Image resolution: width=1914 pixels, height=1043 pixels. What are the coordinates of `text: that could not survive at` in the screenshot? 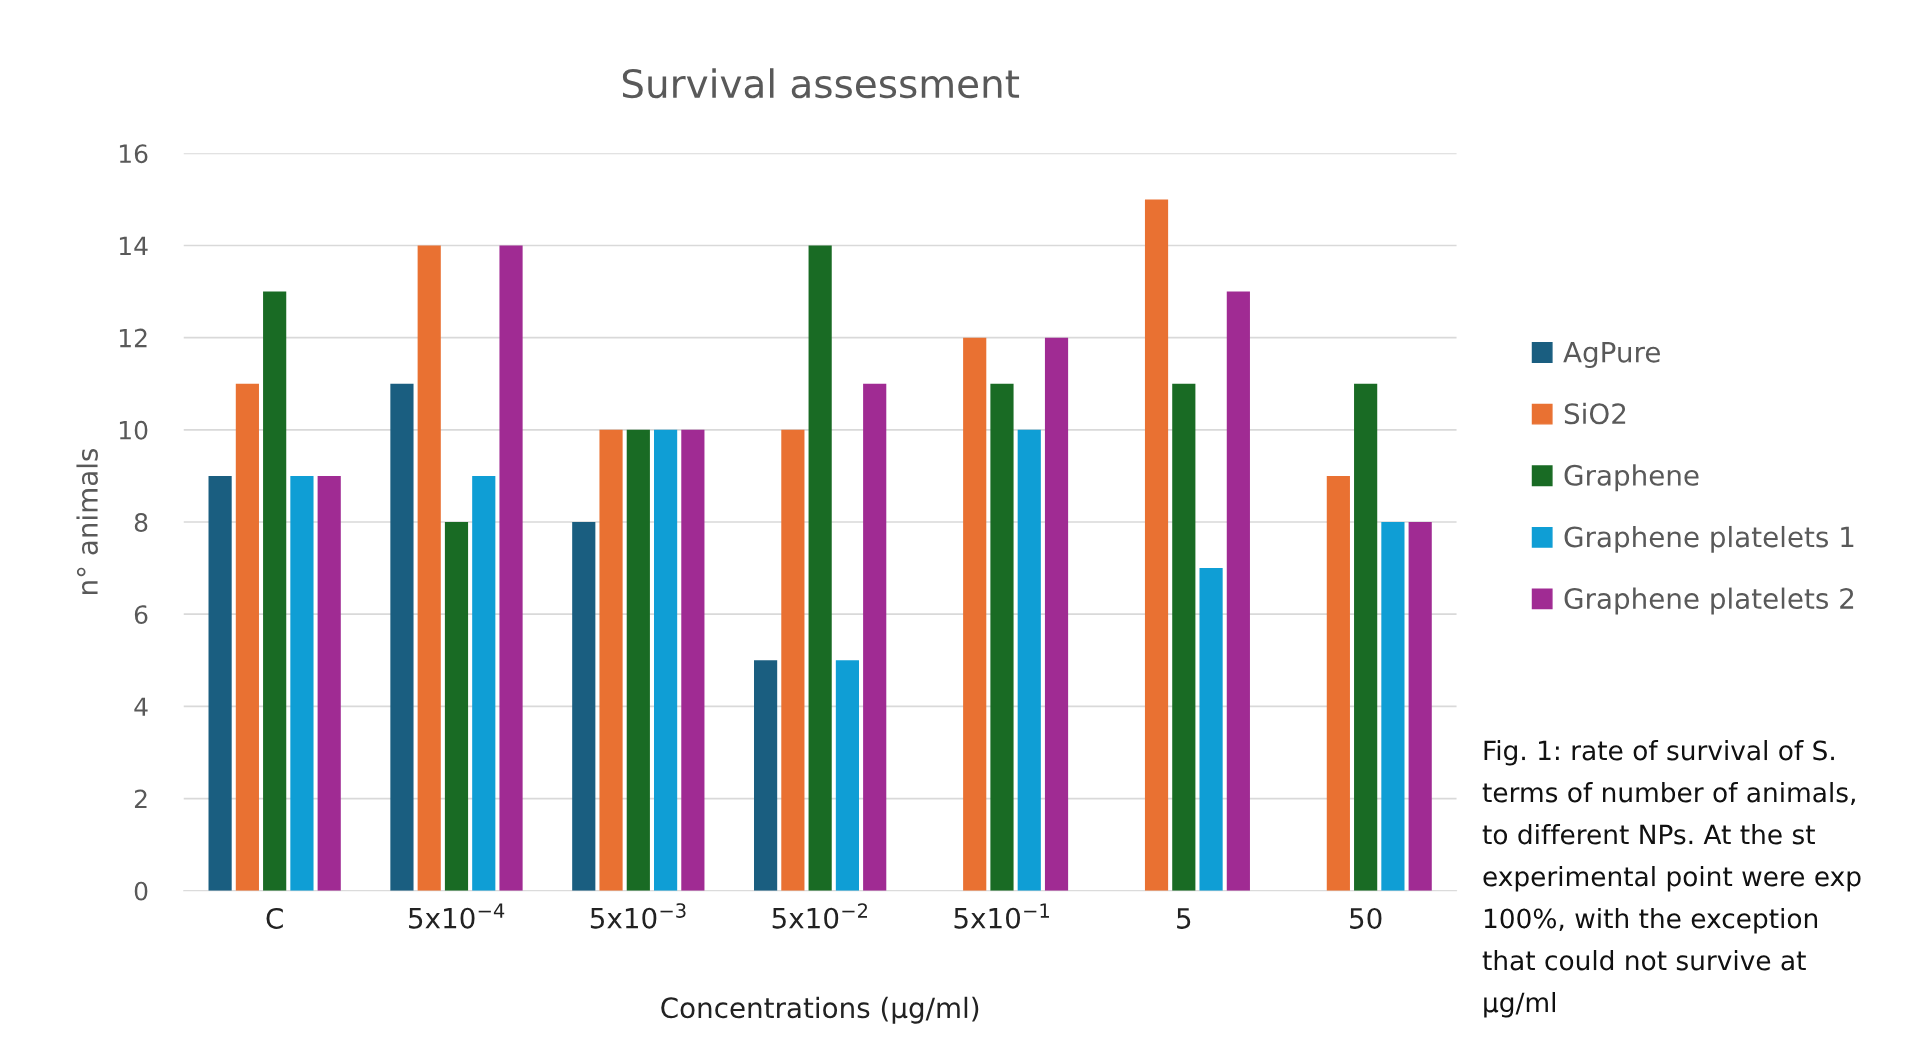 It's located at (1644, 960).